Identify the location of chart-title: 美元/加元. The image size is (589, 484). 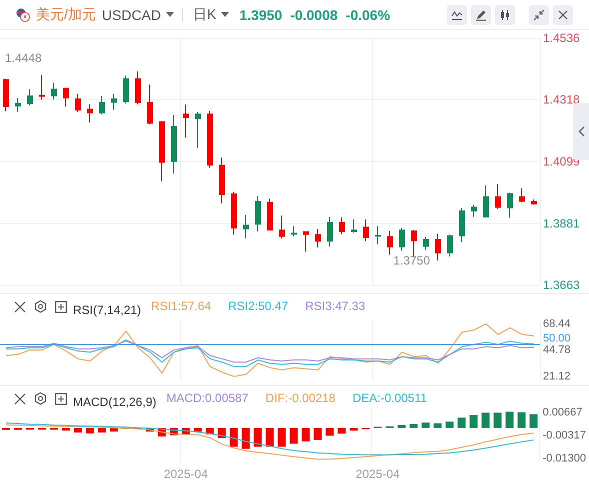
(66, 15).